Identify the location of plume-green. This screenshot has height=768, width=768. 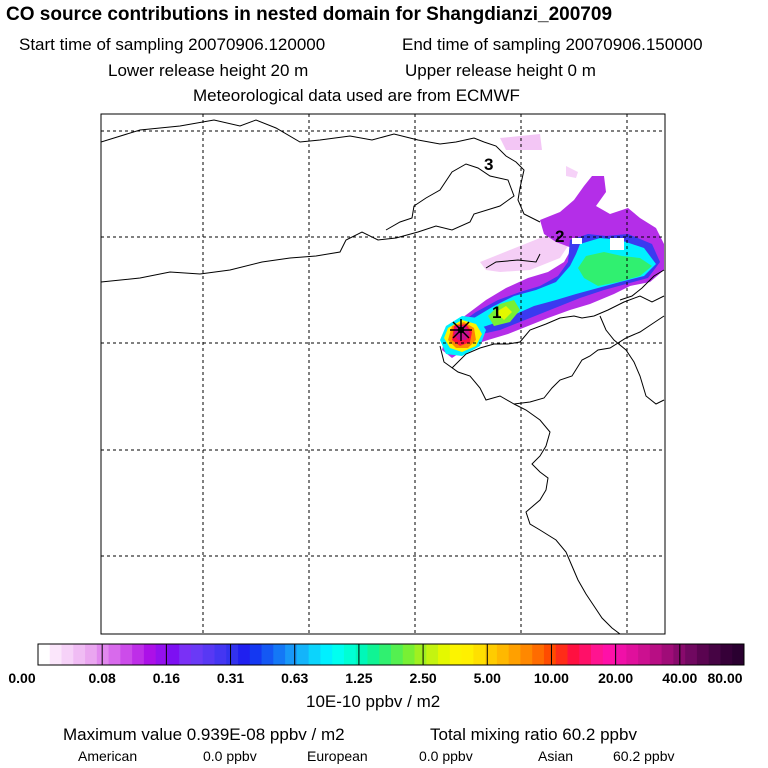
(615, 269).